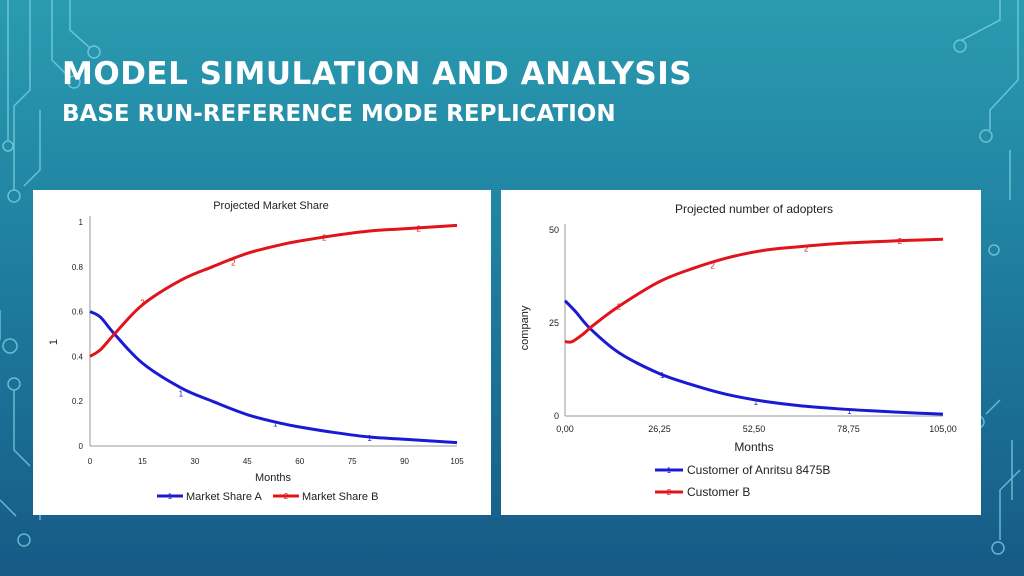 The width and height of the screenshot is (1024, 576). What do you see at coordinates (943, 429) in the screenshot?
I see `x-tick-label: 105,00` at bounding box center [943, 429].